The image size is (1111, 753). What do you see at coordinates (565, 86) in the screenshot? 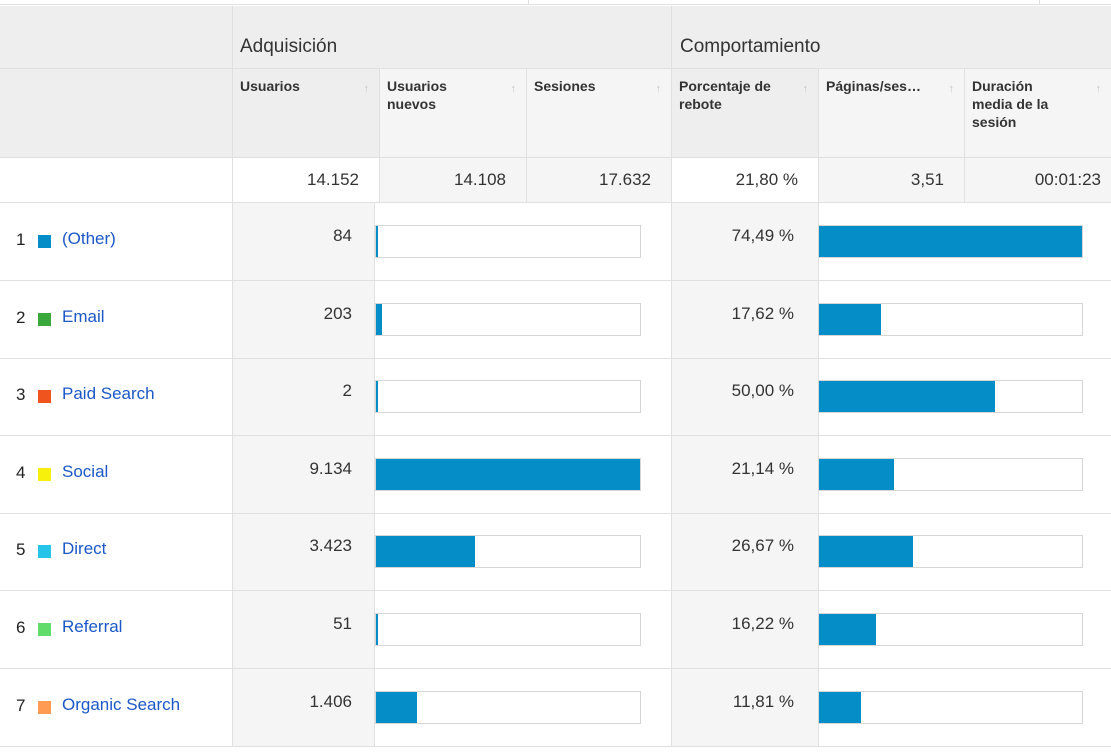
I see `column-label: Sesiones` at bounding box center [565, 86].